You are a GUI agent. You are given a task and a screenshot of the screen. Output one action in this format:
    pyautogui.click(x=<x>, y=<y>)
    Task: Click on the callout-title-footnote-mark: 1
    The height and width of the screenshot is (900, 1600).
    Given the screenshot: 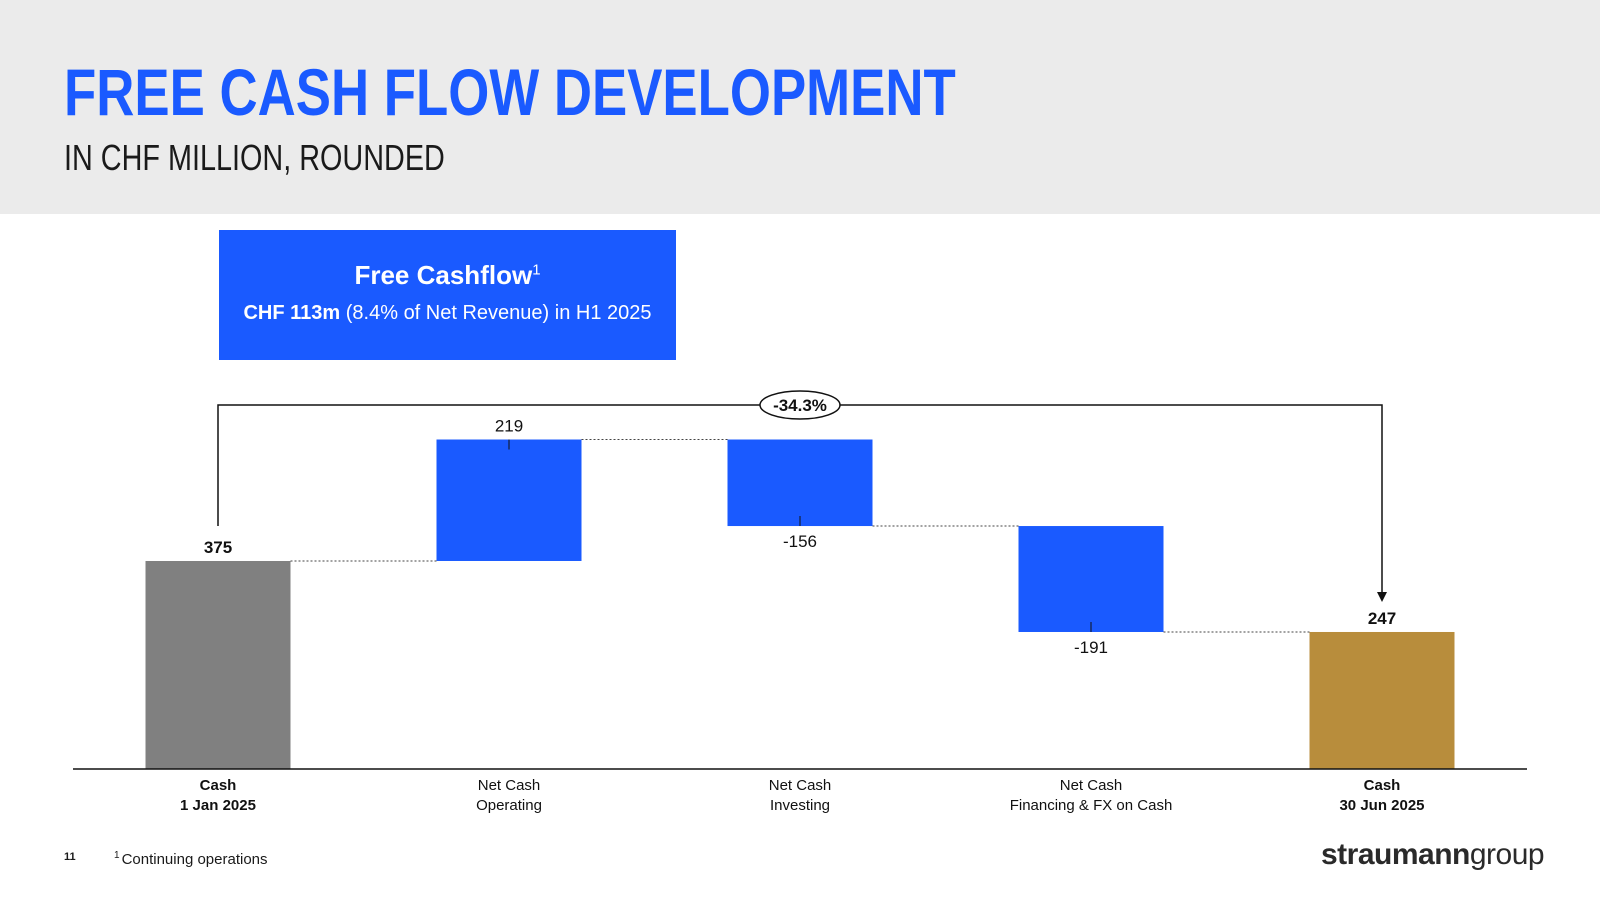 What is the action you would take?
    pyautogui.click(x=536, y=270)
    